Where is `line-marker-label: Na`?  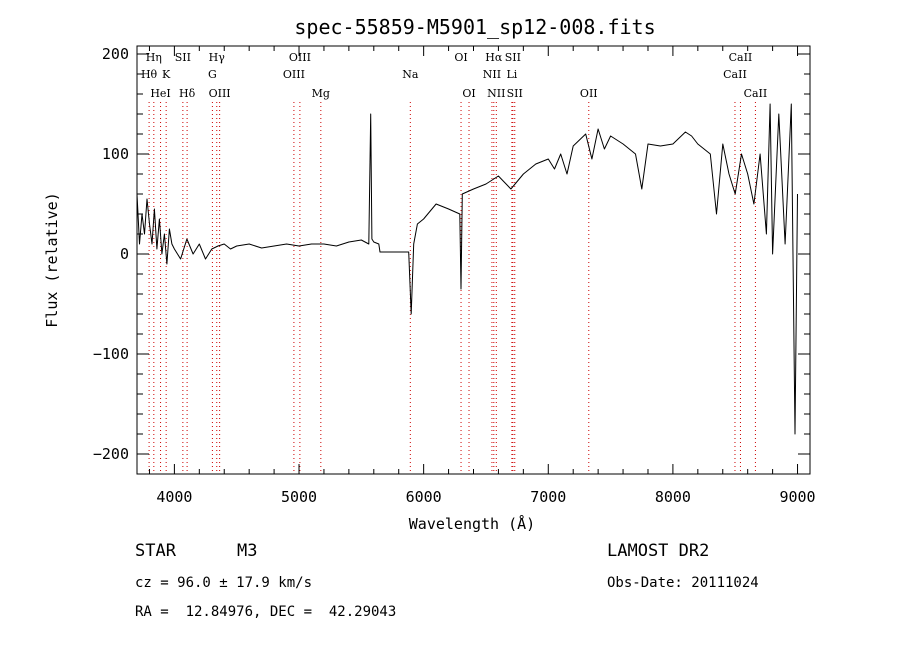 line-marker-label: Na is located at coordinates (410, 74).